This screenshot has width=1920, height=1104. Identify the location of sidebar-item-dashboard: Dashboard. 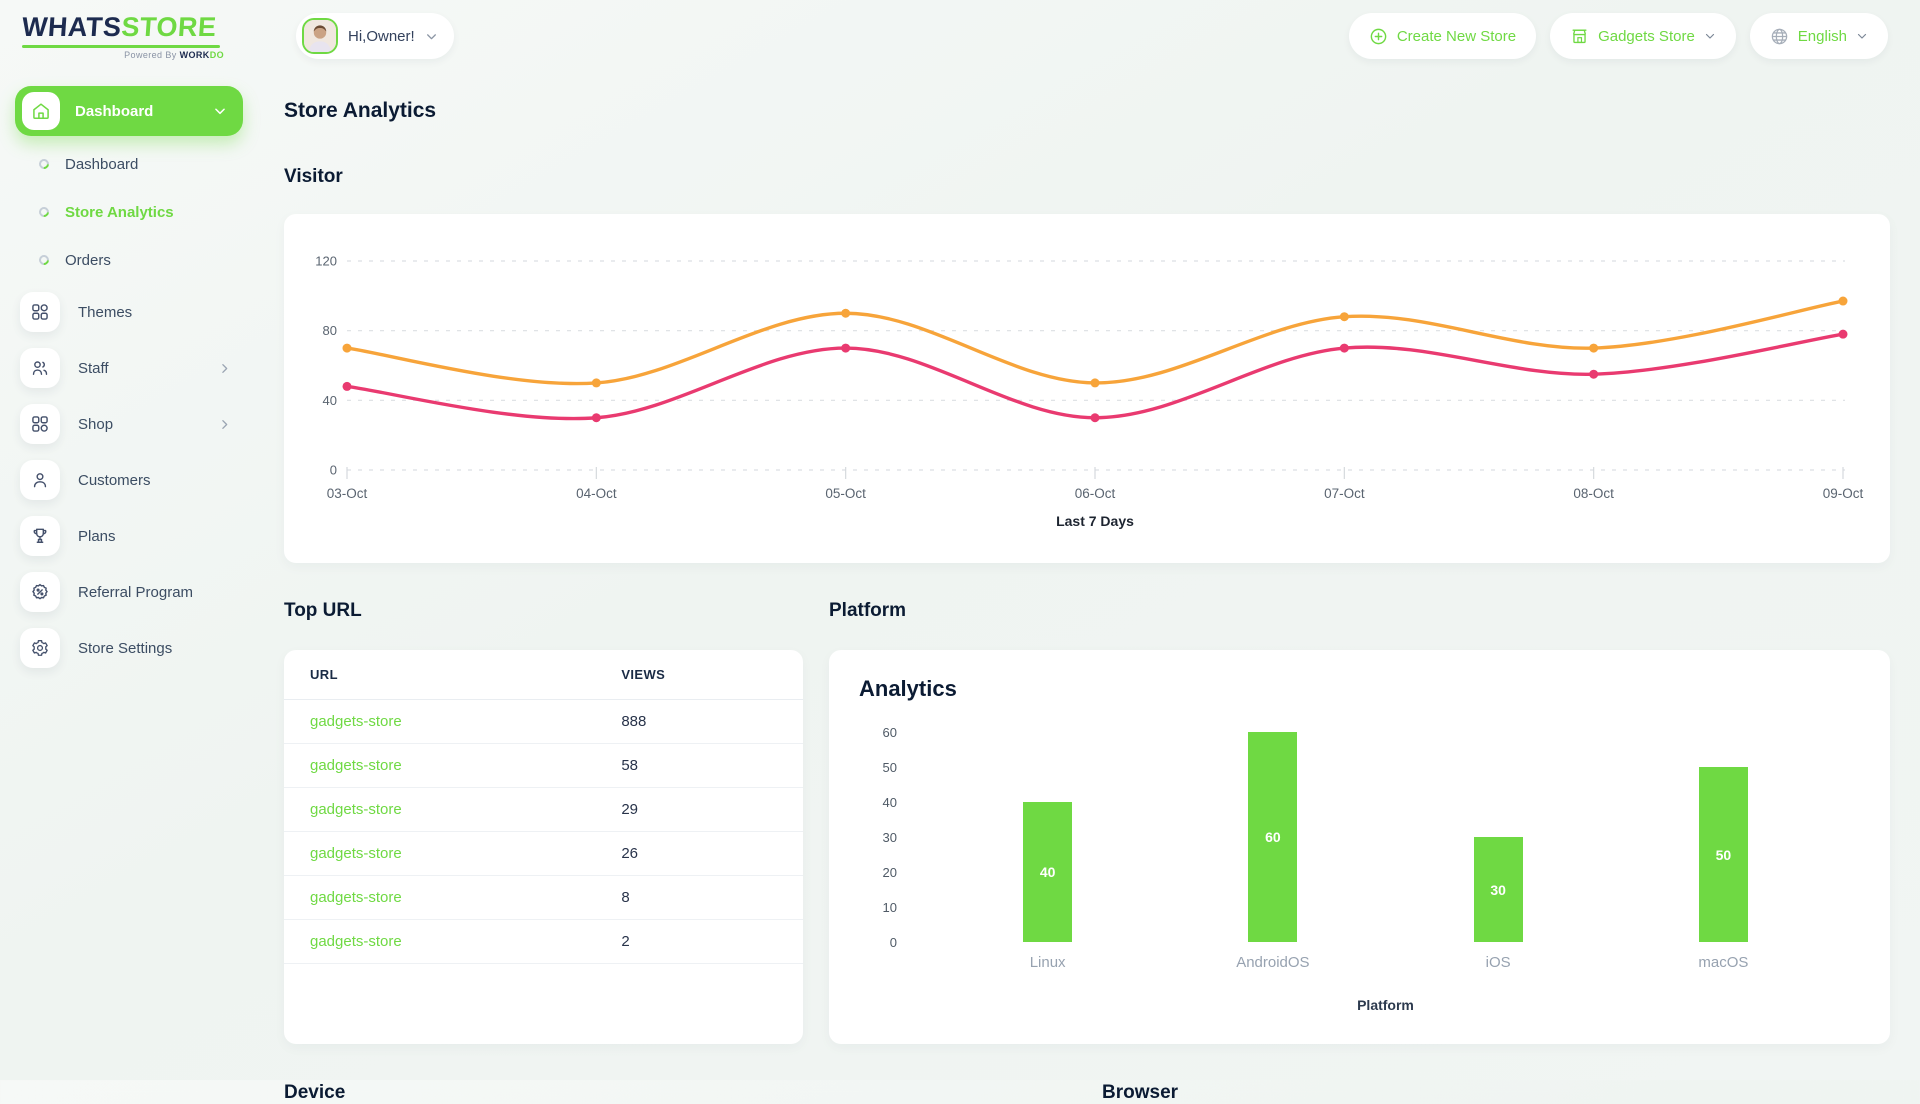
(129, 164).